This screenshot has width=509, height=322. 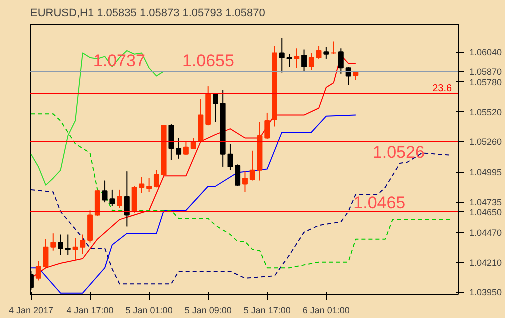 What do you see at coordinates (442, 88) in the screenshot?
I see `annotation: 23.6` at bounding box center [442, 88].